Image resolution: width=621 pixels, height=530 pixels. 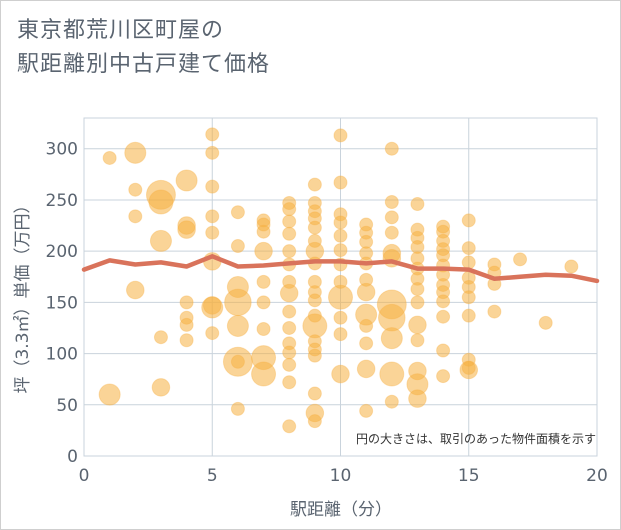 I want to click on trend-layer, so click(x=340, y=269).